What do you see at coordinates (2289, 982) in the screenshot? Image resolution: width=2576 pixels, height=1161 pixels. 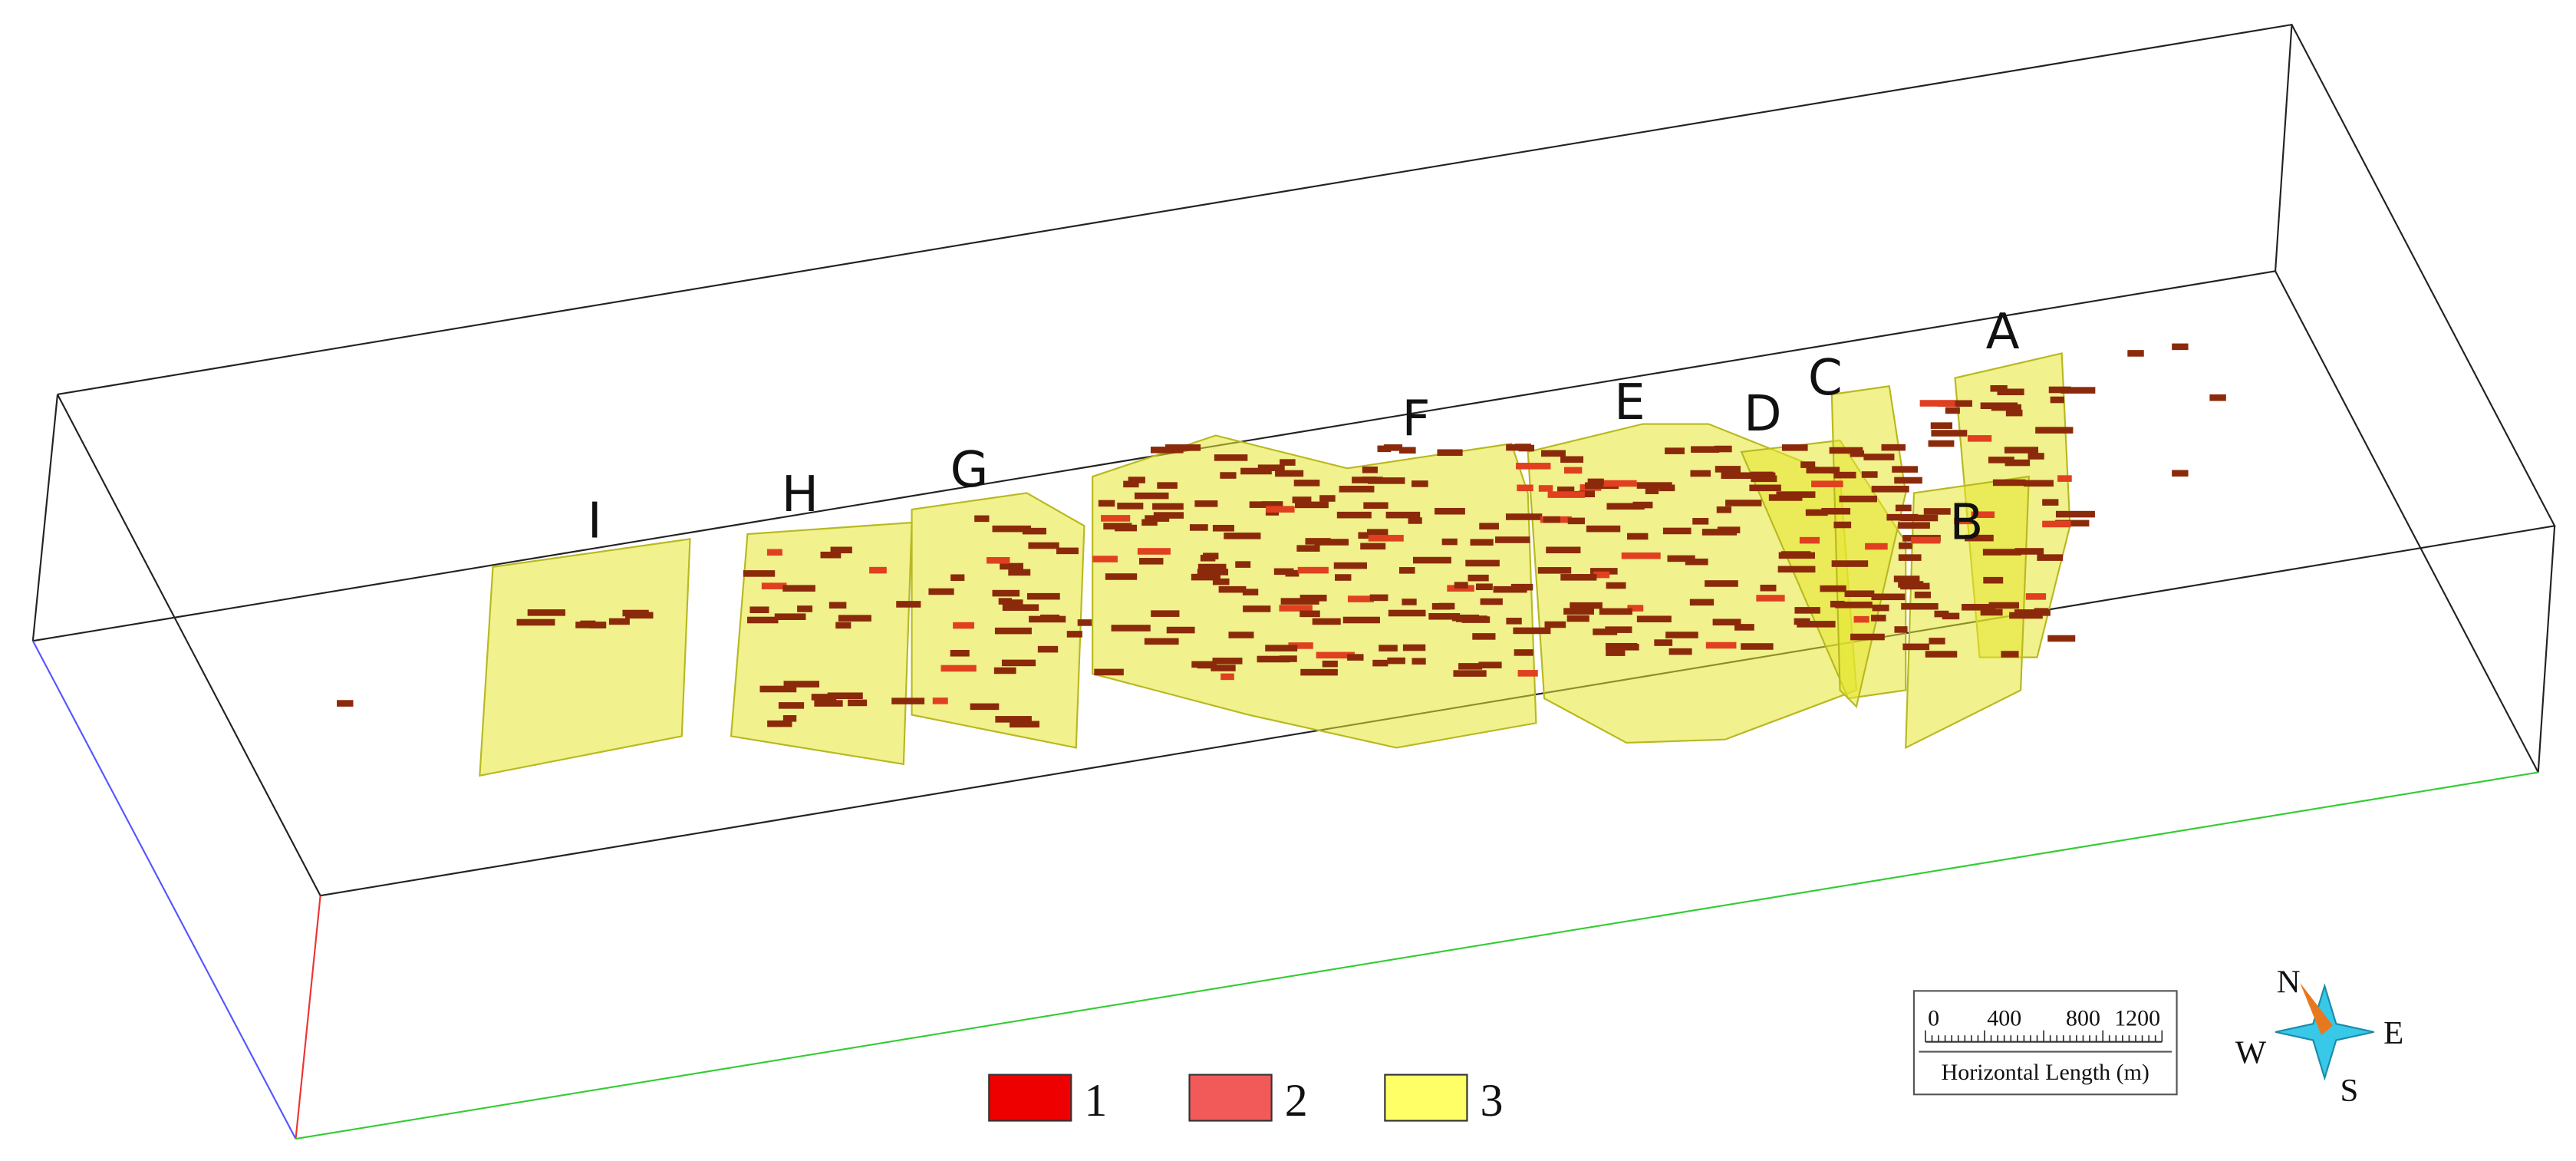 I see `compass-n: N` at bounding box center [2289, 982].